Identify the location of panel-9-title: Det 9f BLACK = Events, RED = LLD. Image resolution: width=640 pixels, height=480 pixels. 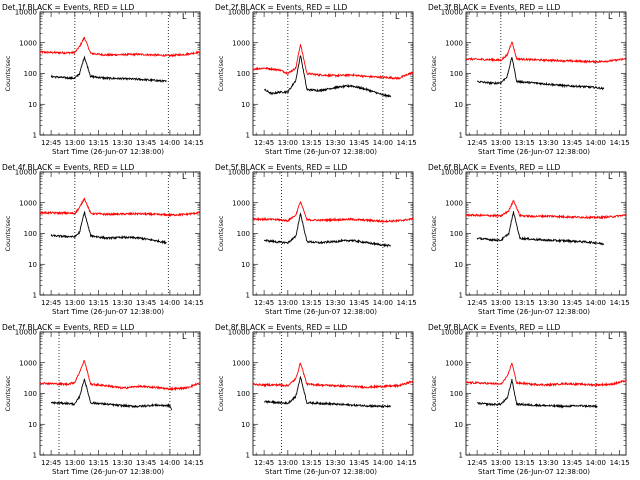
(494, 327).